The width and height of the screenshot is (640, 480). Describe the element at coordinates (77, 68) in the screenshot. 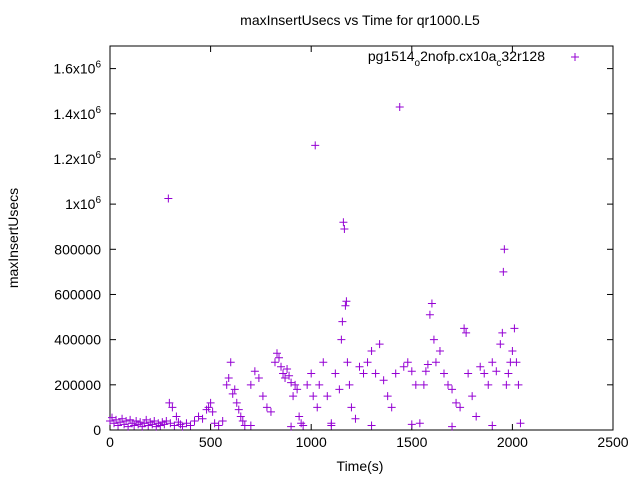

I see `y-tick-label: 1.6x10⁶` at that location.